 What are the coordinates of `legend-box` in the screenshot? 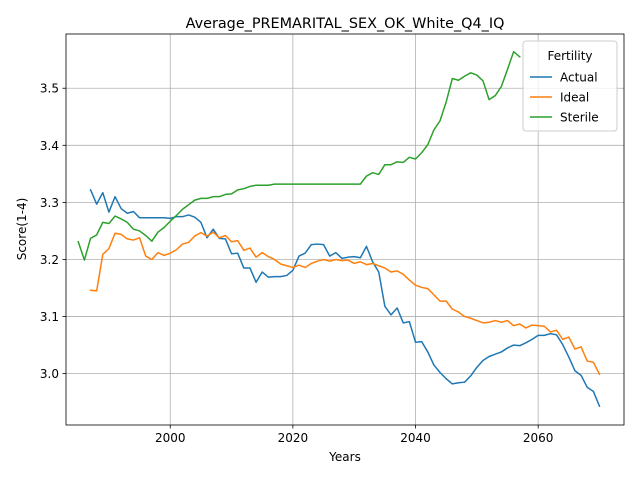 It's located at (570, 86).